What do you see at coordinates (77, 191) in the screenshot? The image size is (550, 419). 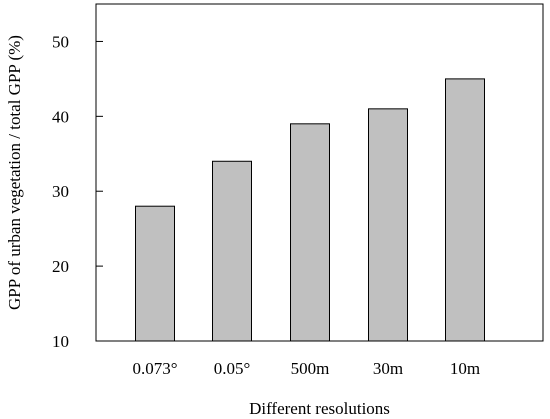 I see `y-axis-ticks: 10 20 30 40 50` at bounding box center [77, 191].